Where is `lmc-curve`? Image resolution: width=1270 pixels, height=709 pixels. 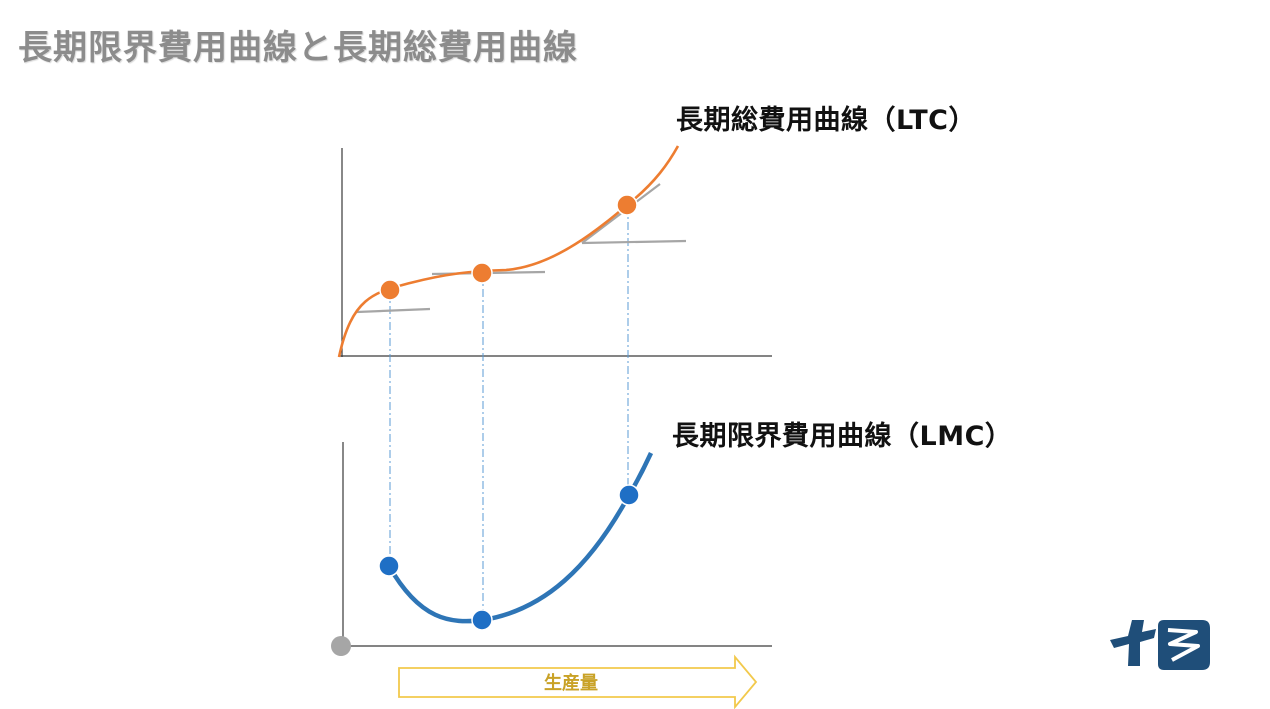 lmc-curve is located at coordinates (520, 538).